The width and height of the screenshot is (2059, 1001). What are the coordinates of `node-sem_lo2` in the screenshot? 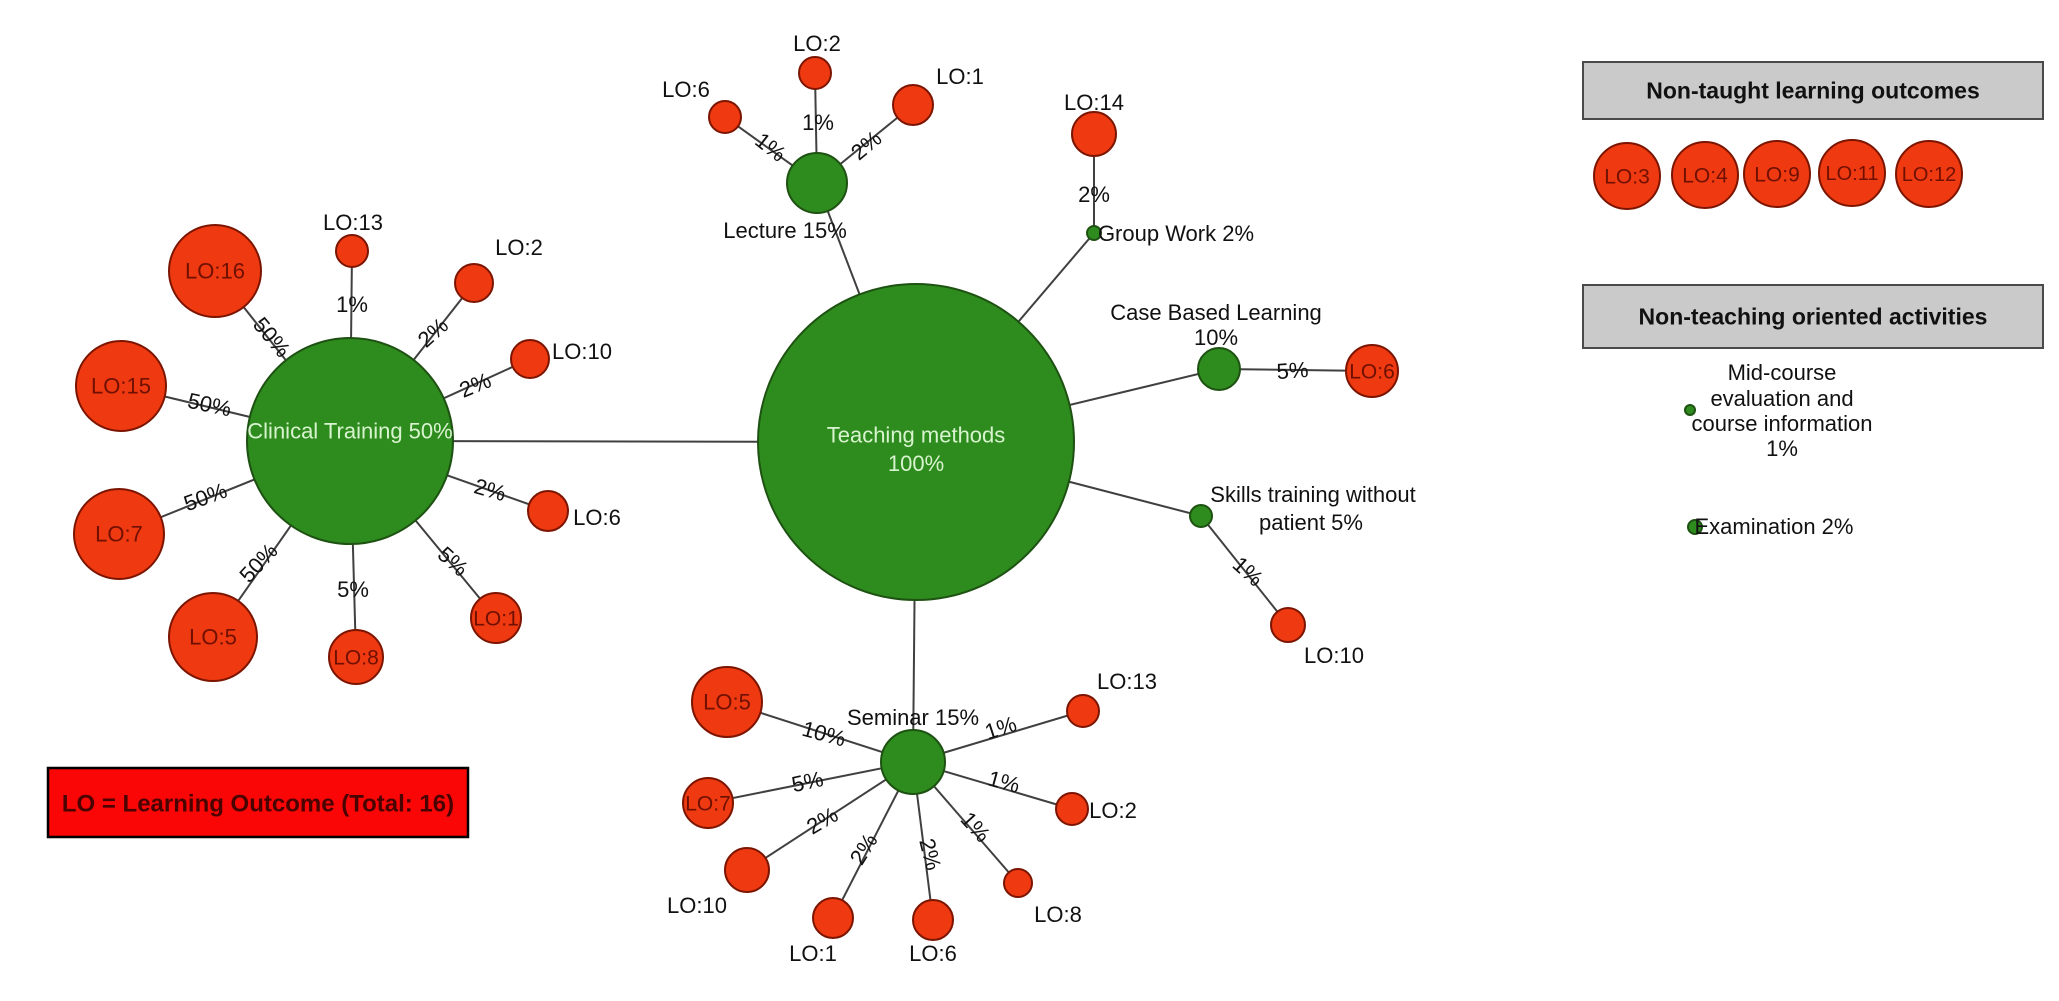 It's located at (1072, 809).